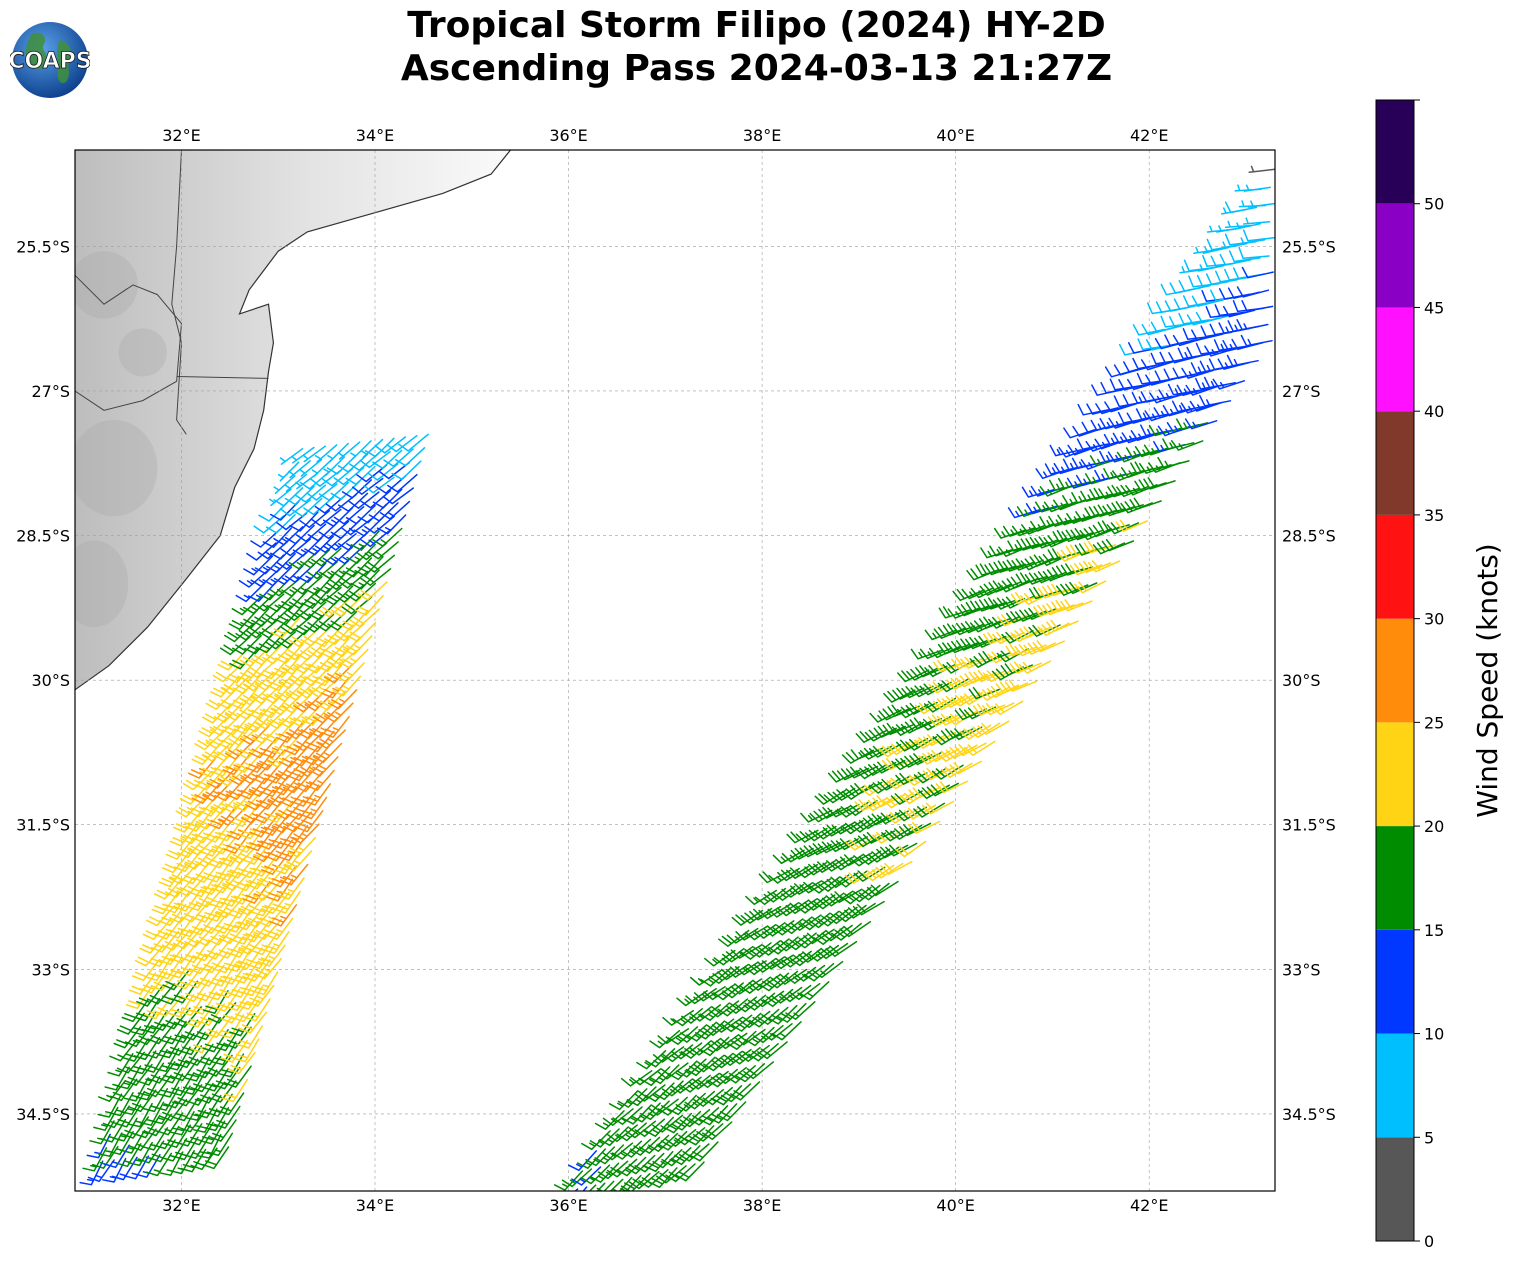  I want to click on terrain-relief, so click(106, 285).